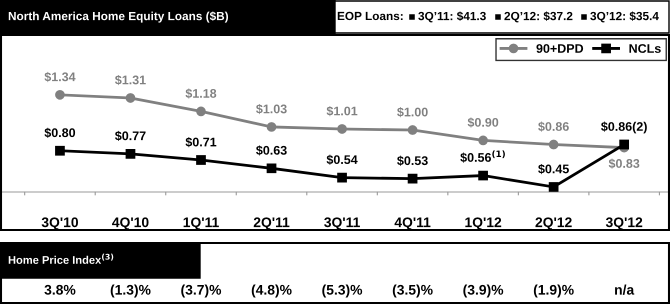  Describe the element at coordinates (130, 136) in the screenshot. I see `data-label: $0.77` at that location.